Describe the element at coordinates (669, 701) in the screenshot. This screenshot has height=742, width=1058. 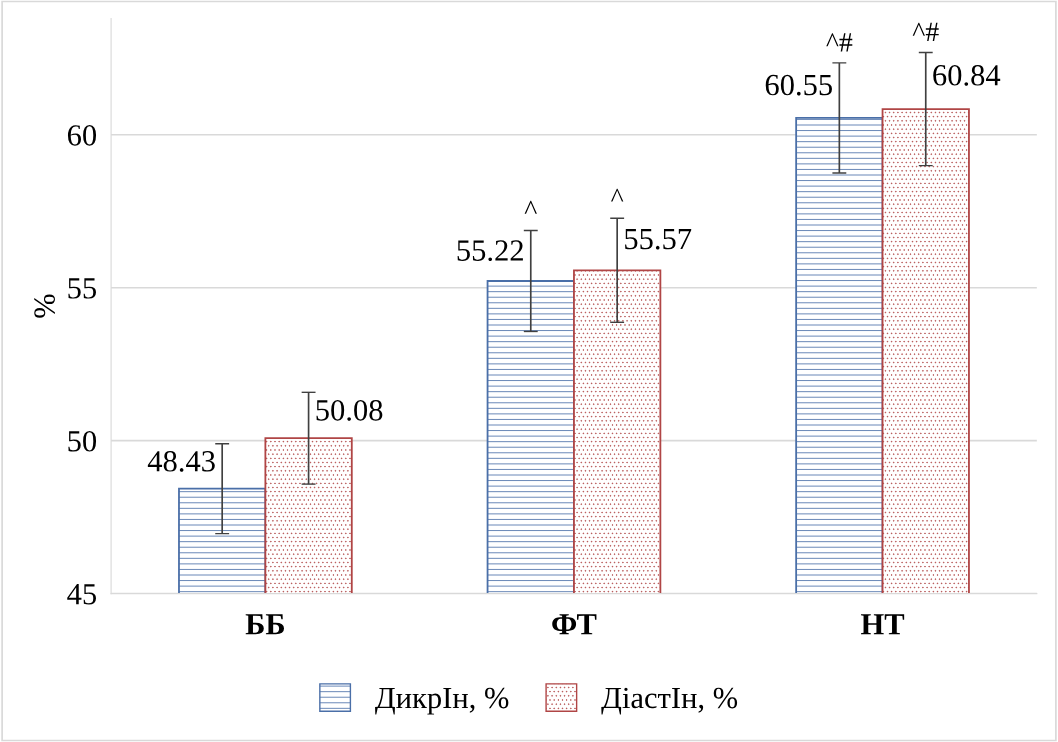
I see `legend-label: ДіастІн, %` at that location.